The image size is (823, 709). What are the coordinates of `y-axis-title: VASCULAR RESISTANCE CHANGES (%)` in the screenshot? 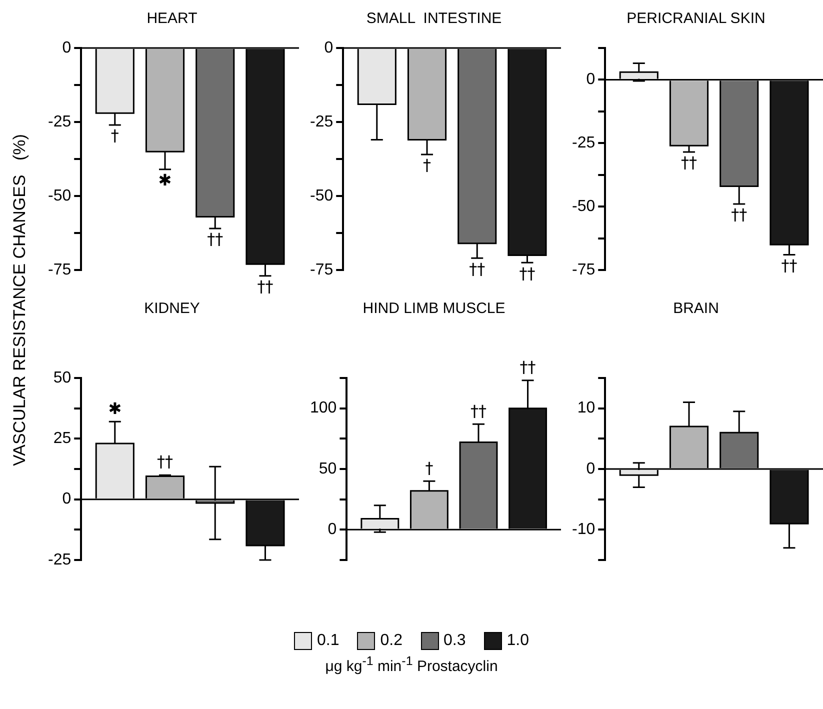 It's located at (20, 300).